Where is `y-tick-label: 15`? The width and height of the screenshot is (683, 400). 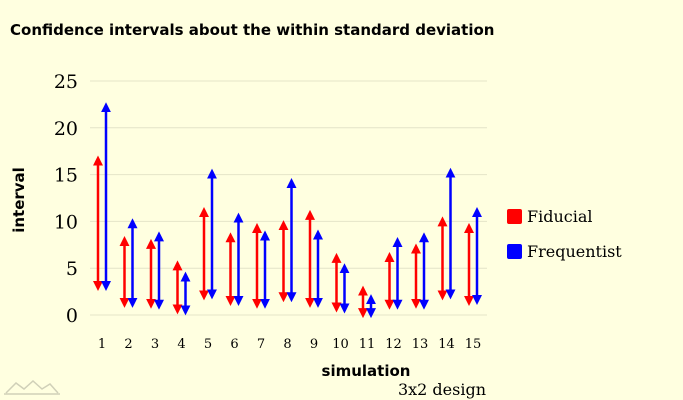 y-tick-label: 15 is located at coordinates (66, 176).